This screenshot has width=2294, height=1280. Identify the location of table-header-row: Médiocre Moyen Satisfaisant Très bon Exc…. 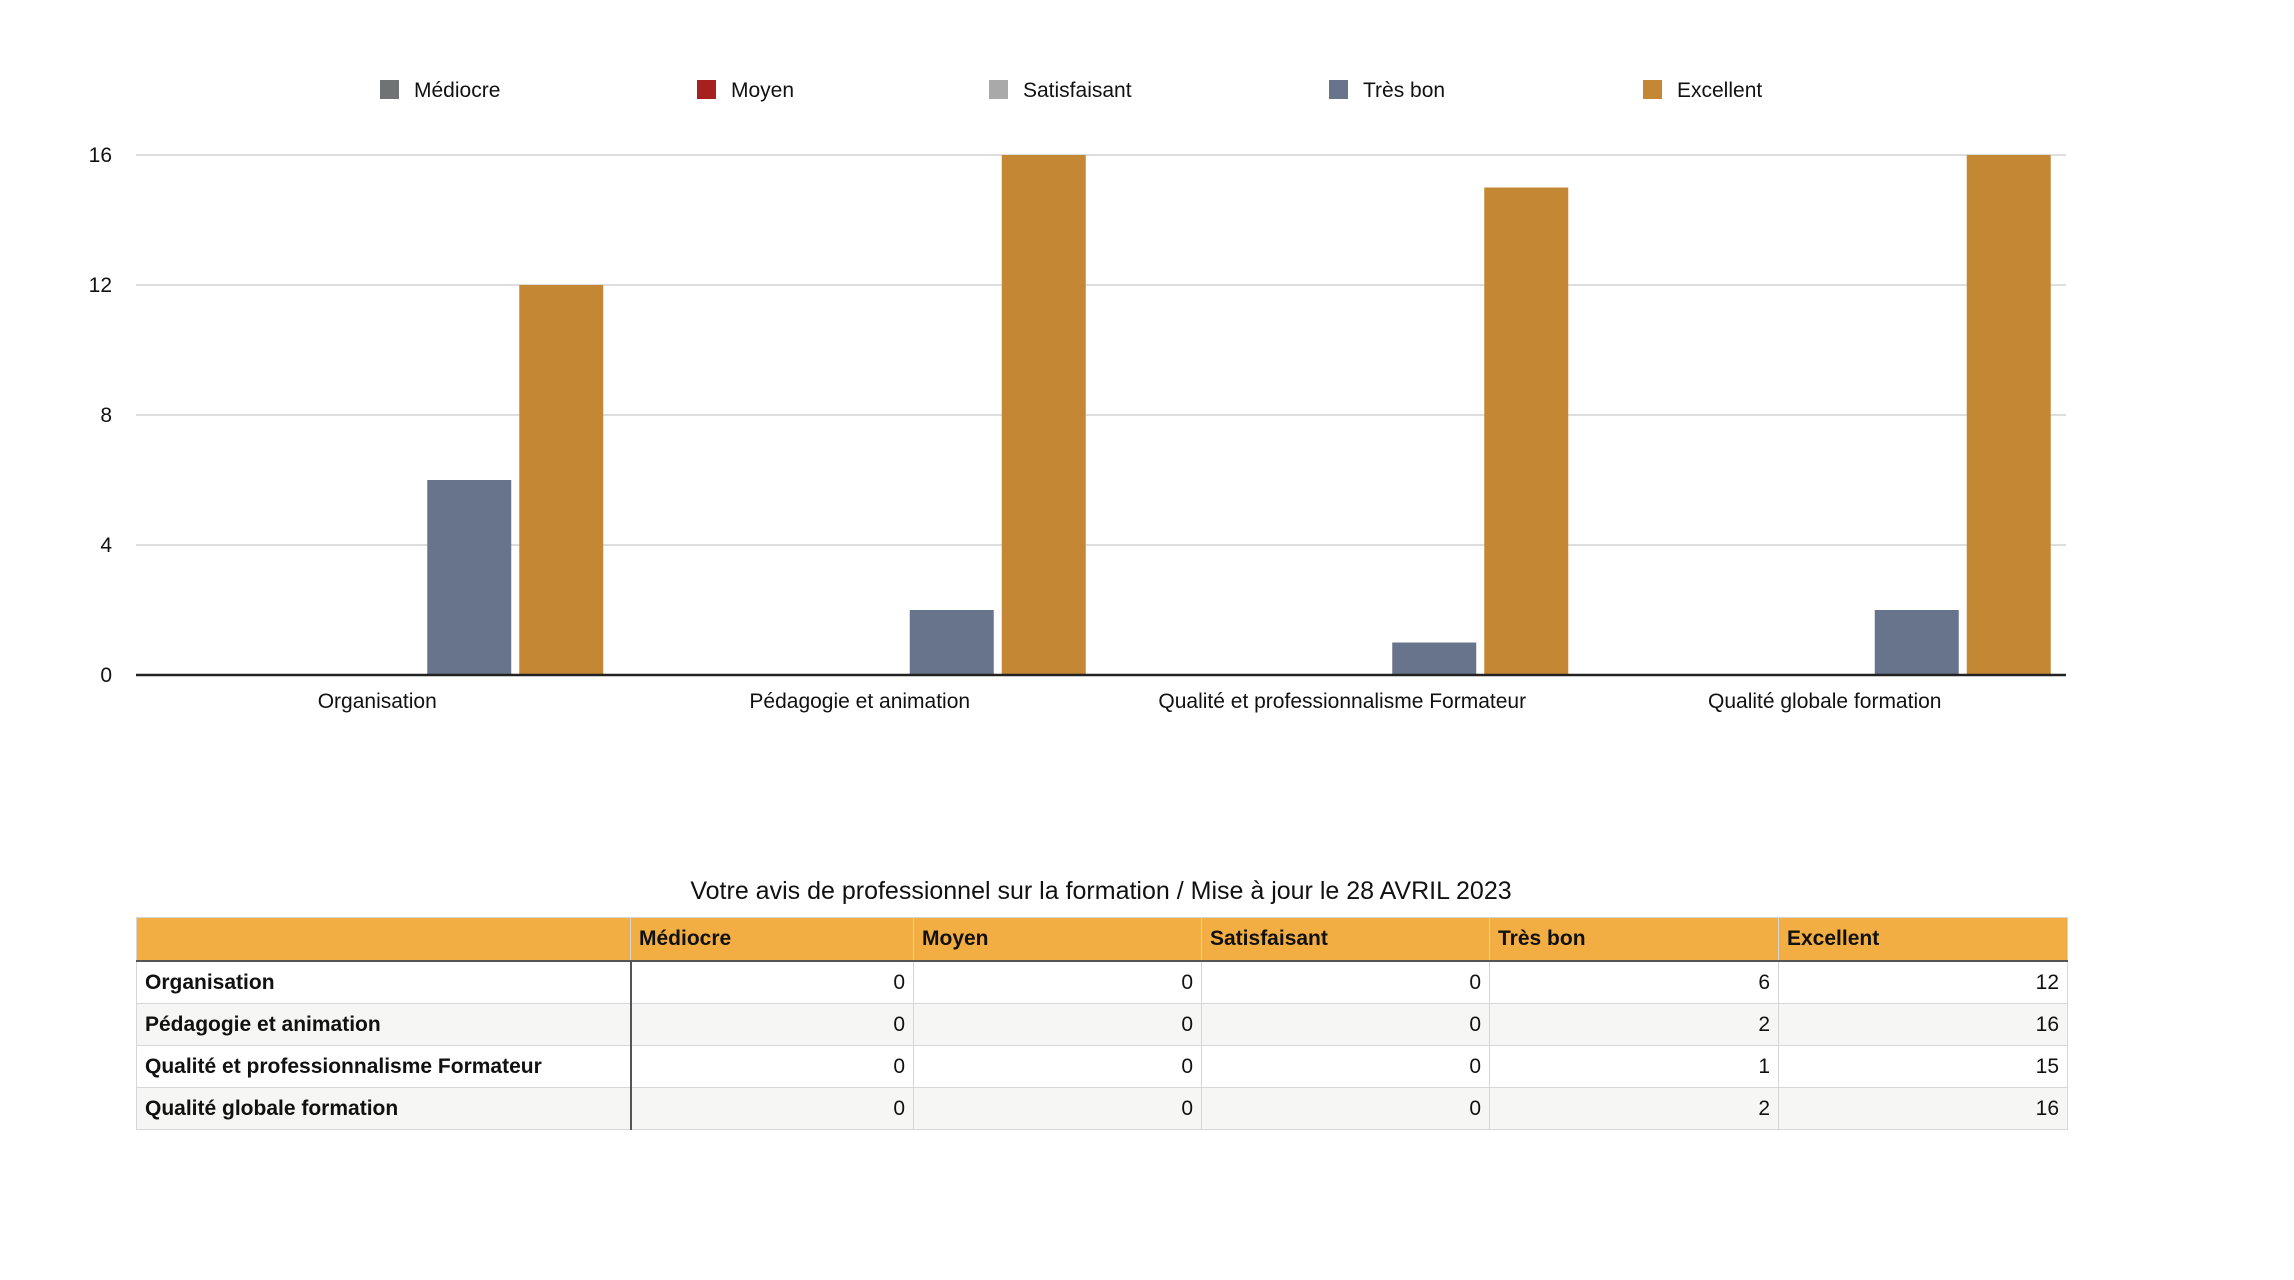
(1102, 939).